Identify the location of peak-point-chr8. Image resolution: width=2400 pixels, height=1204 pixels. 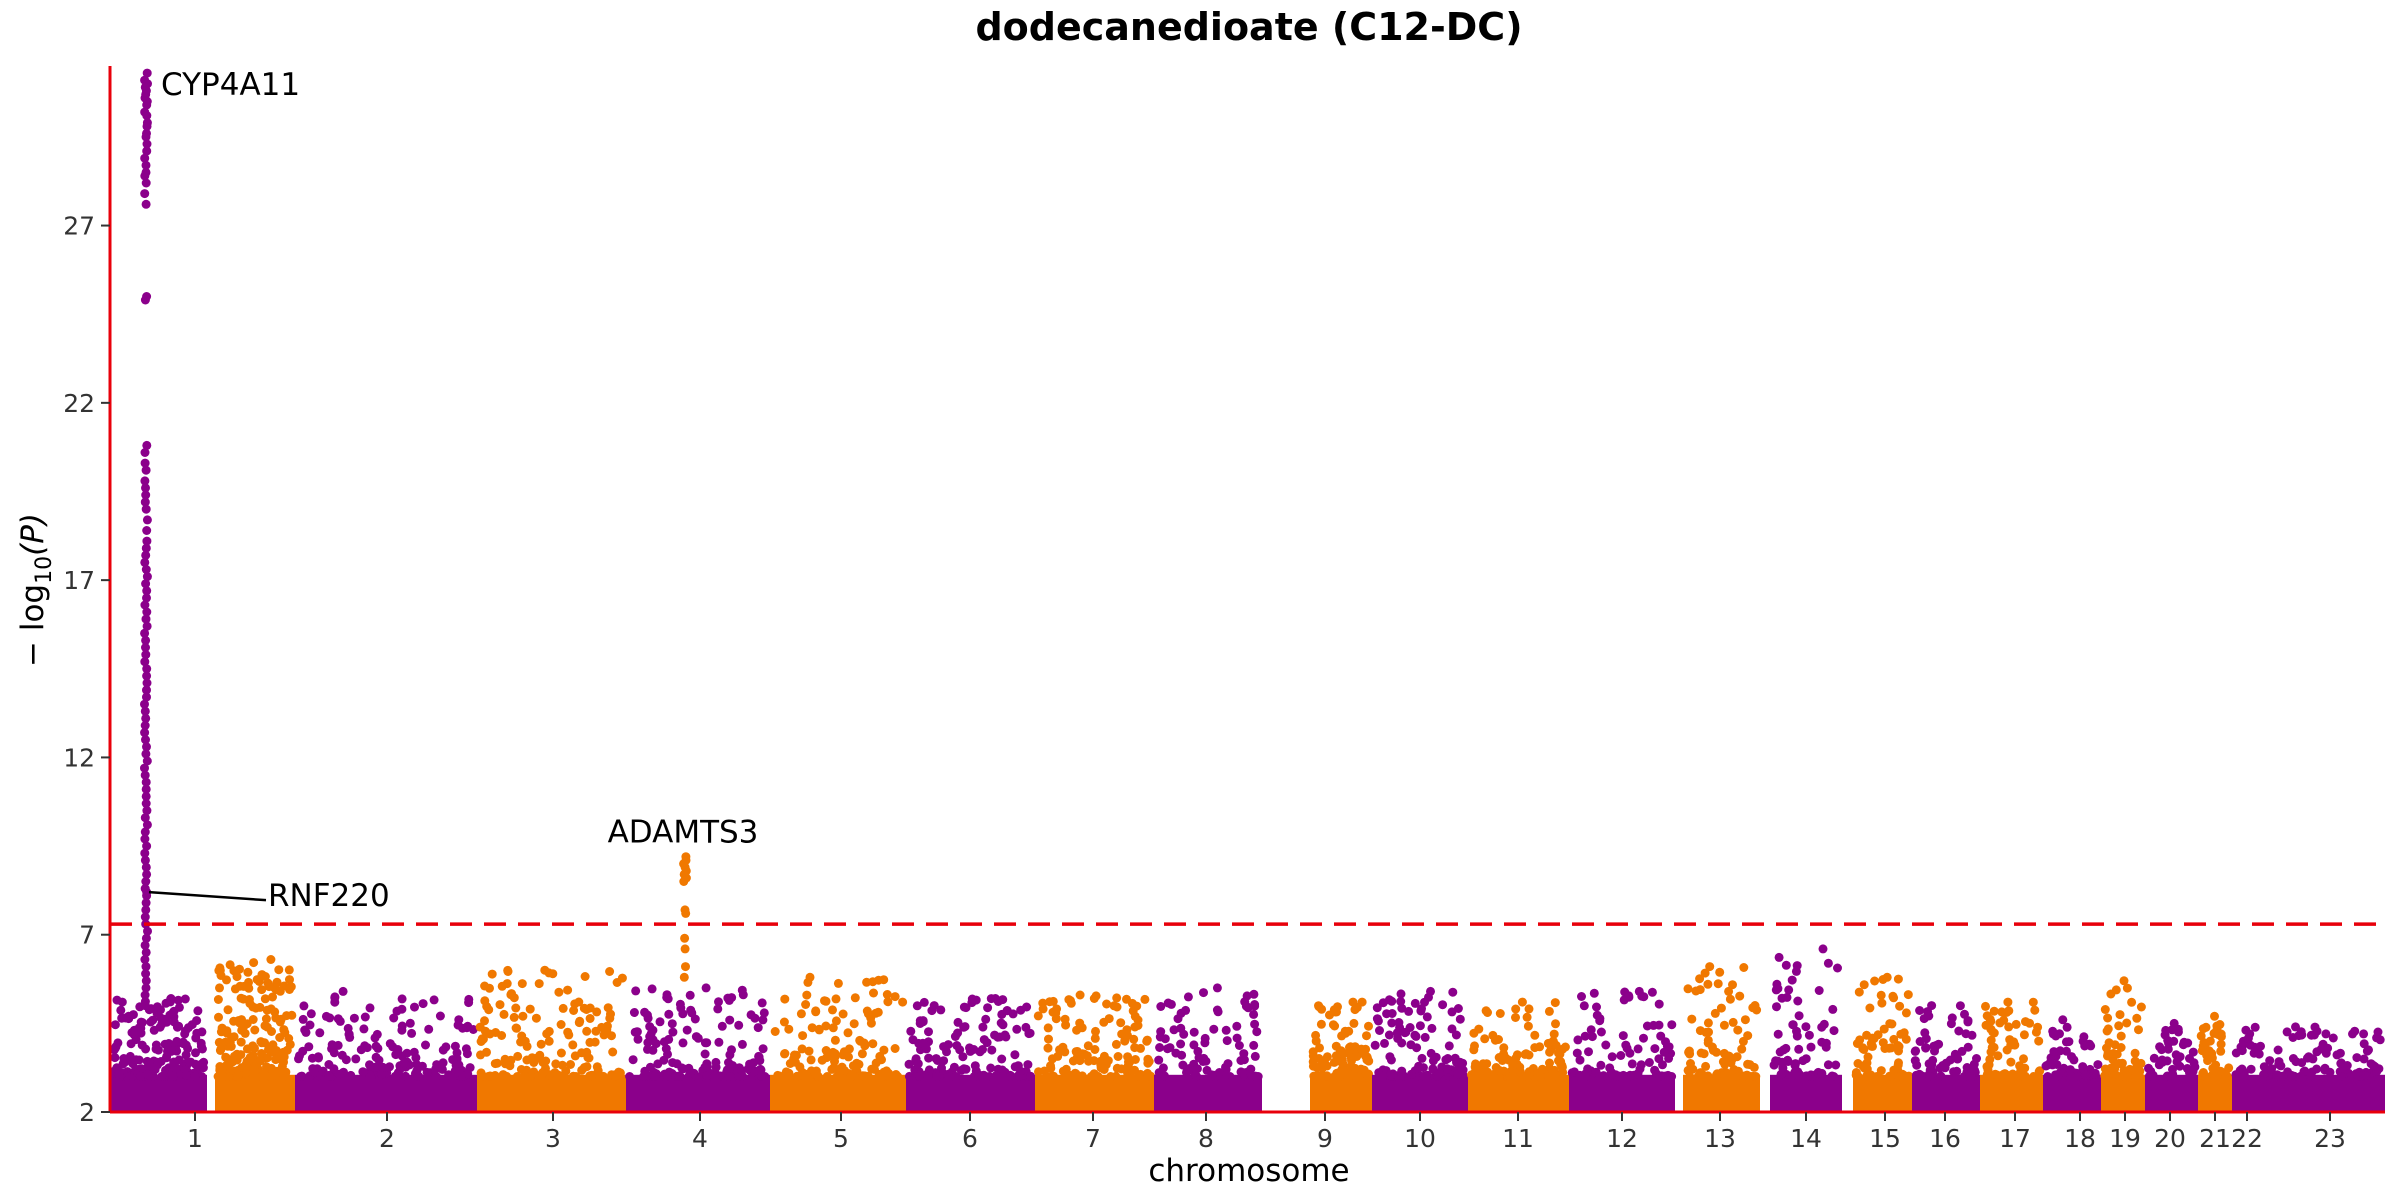
(1080, 995).